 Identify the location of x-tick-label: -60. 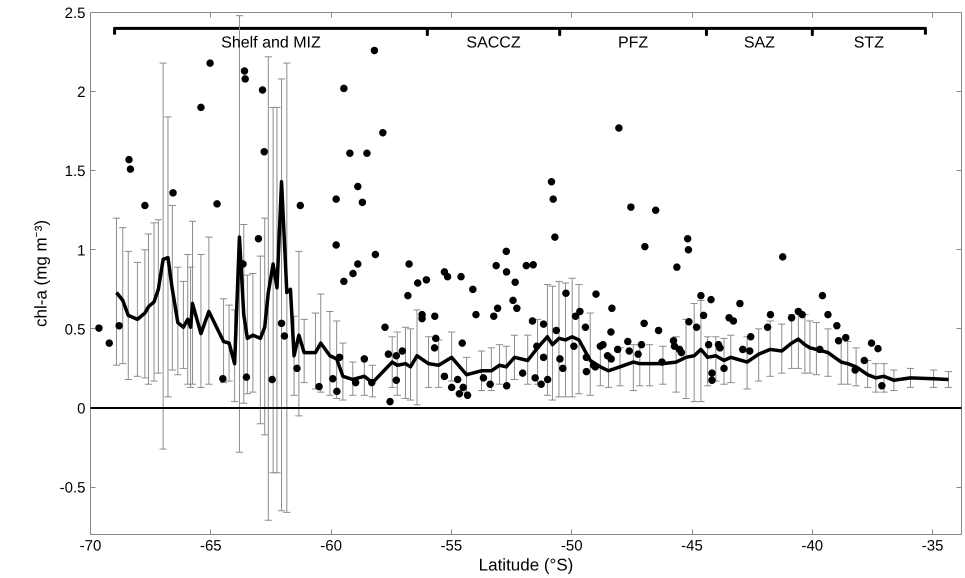
(331, 546).